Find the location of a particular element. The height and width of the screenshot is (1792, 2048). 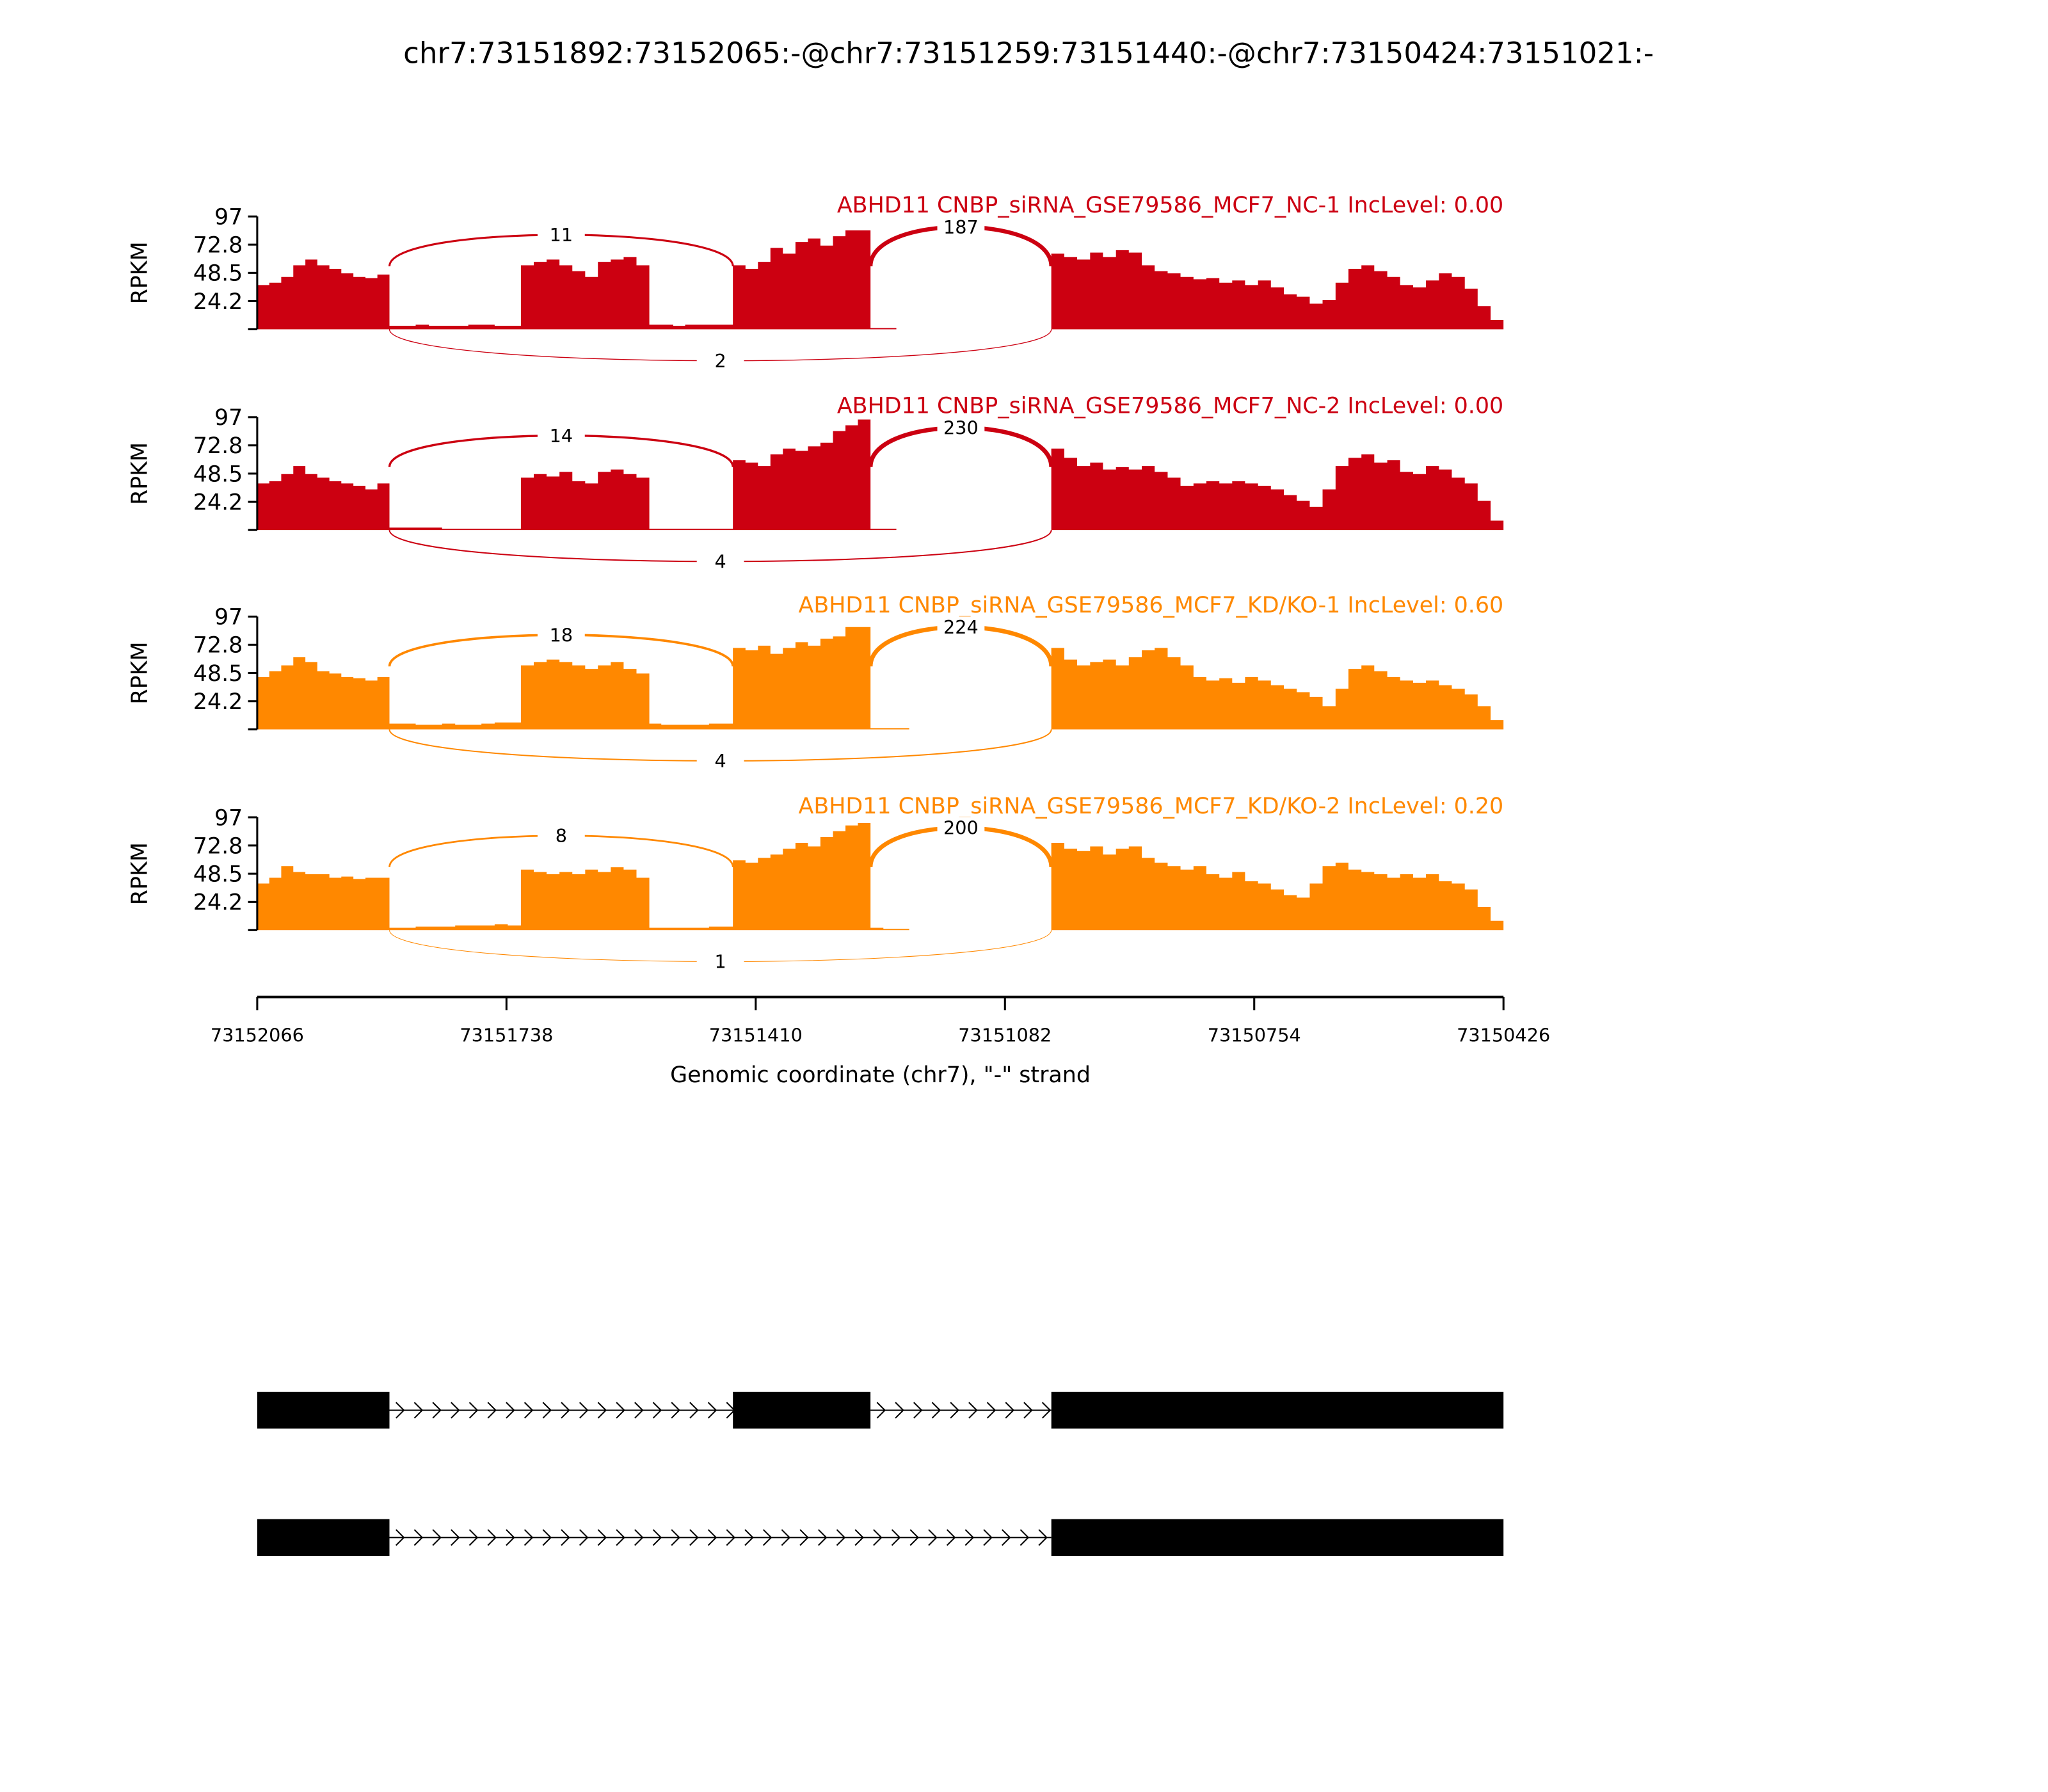

junction-count-label: 187 is located at coordinates (961, 227).